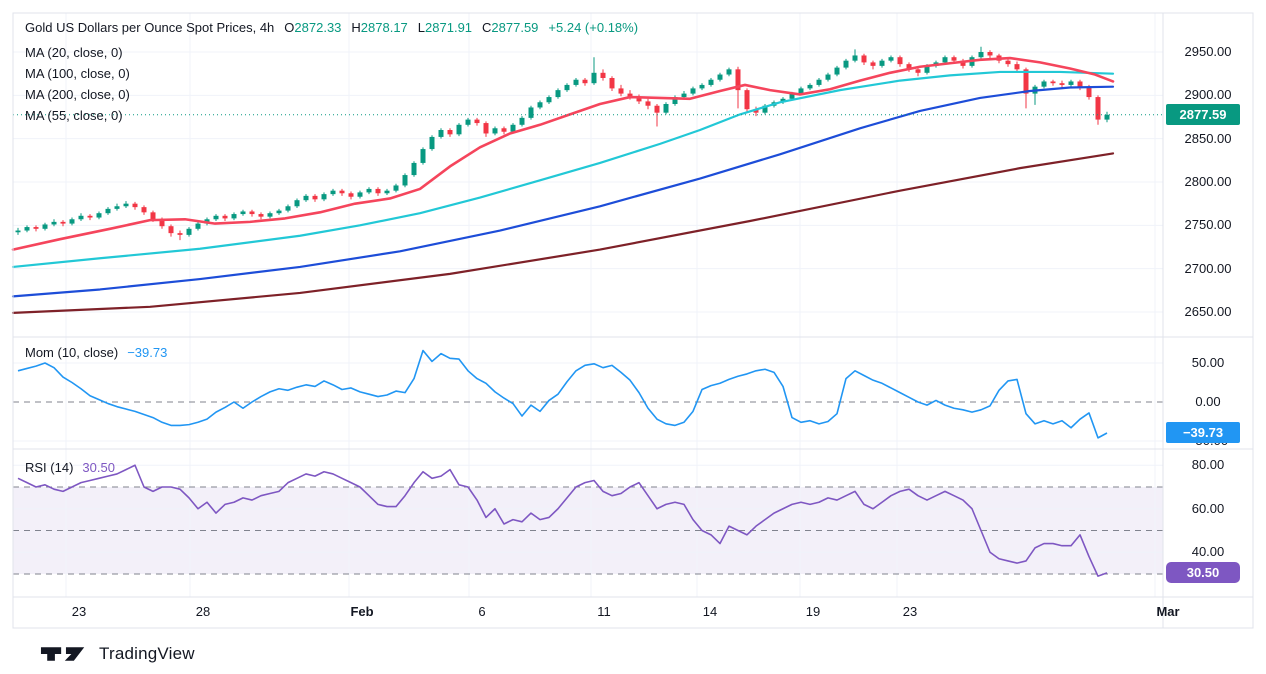  I want to click on momentum-tick-label: 0.00, so click(1208, 401).